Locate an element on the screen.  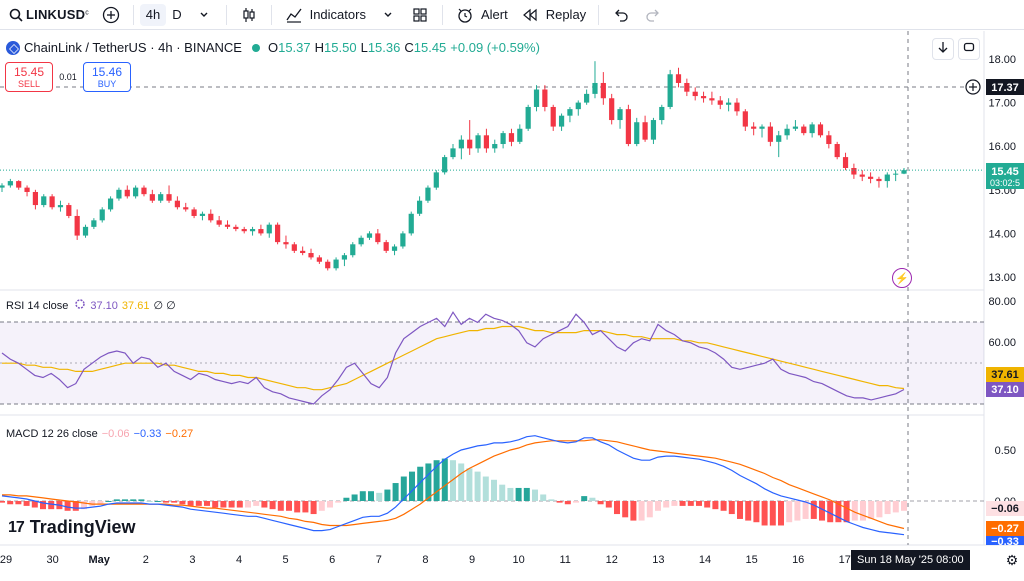
gear-icon: ⚙ is located at coordinates (1012, 559).